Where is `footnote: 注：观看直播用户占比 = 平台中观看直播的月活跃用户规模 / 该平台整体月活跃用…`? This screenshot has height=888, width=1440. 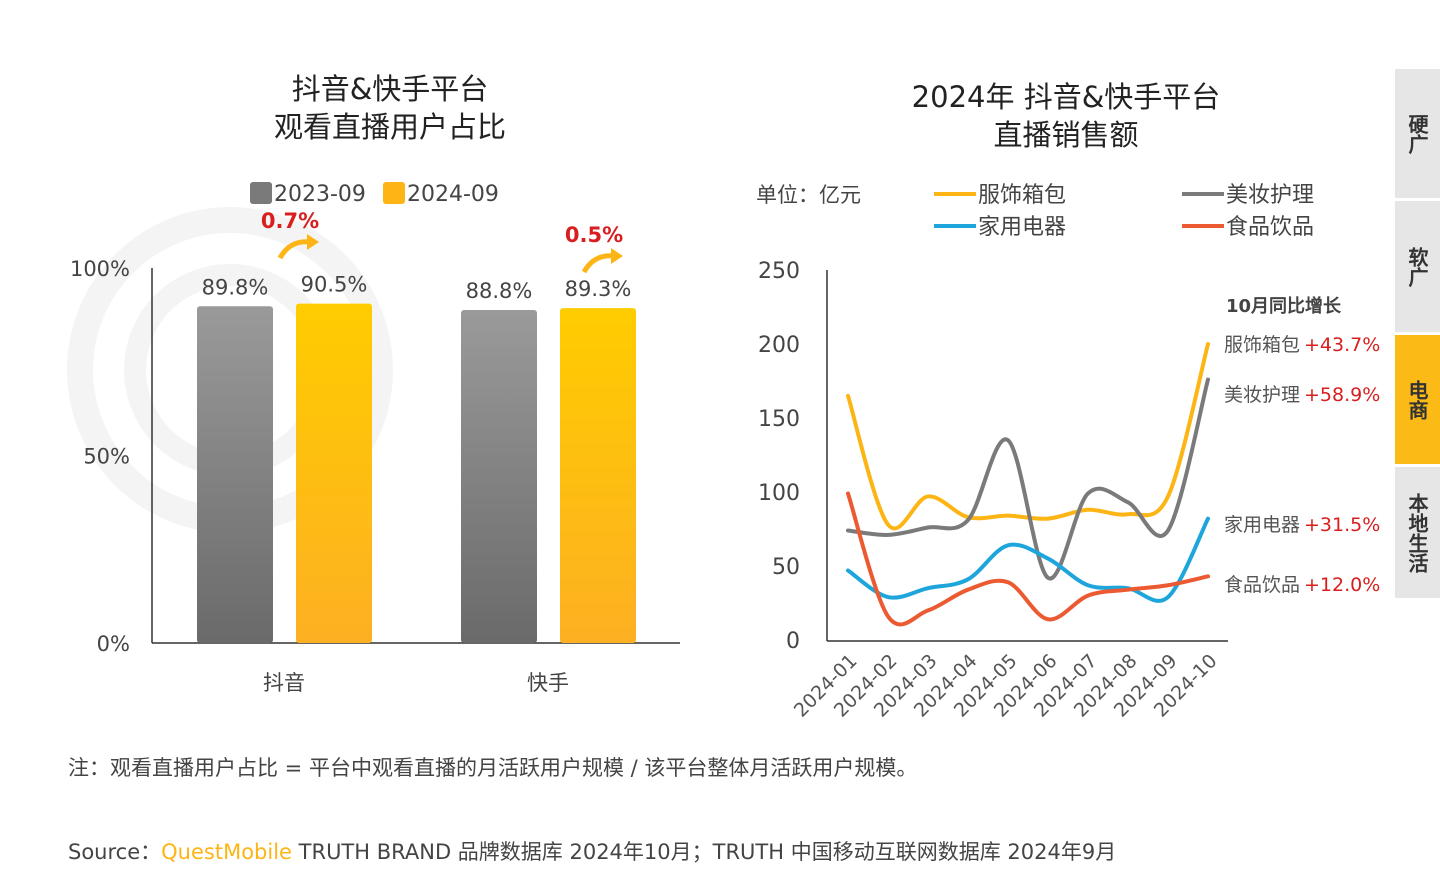
footnote: 注：观看直播用户占比 = 平台中观看直播的月活跃用户规模 / 该平台整体月活跃用… is located at coordinates (493, 768).